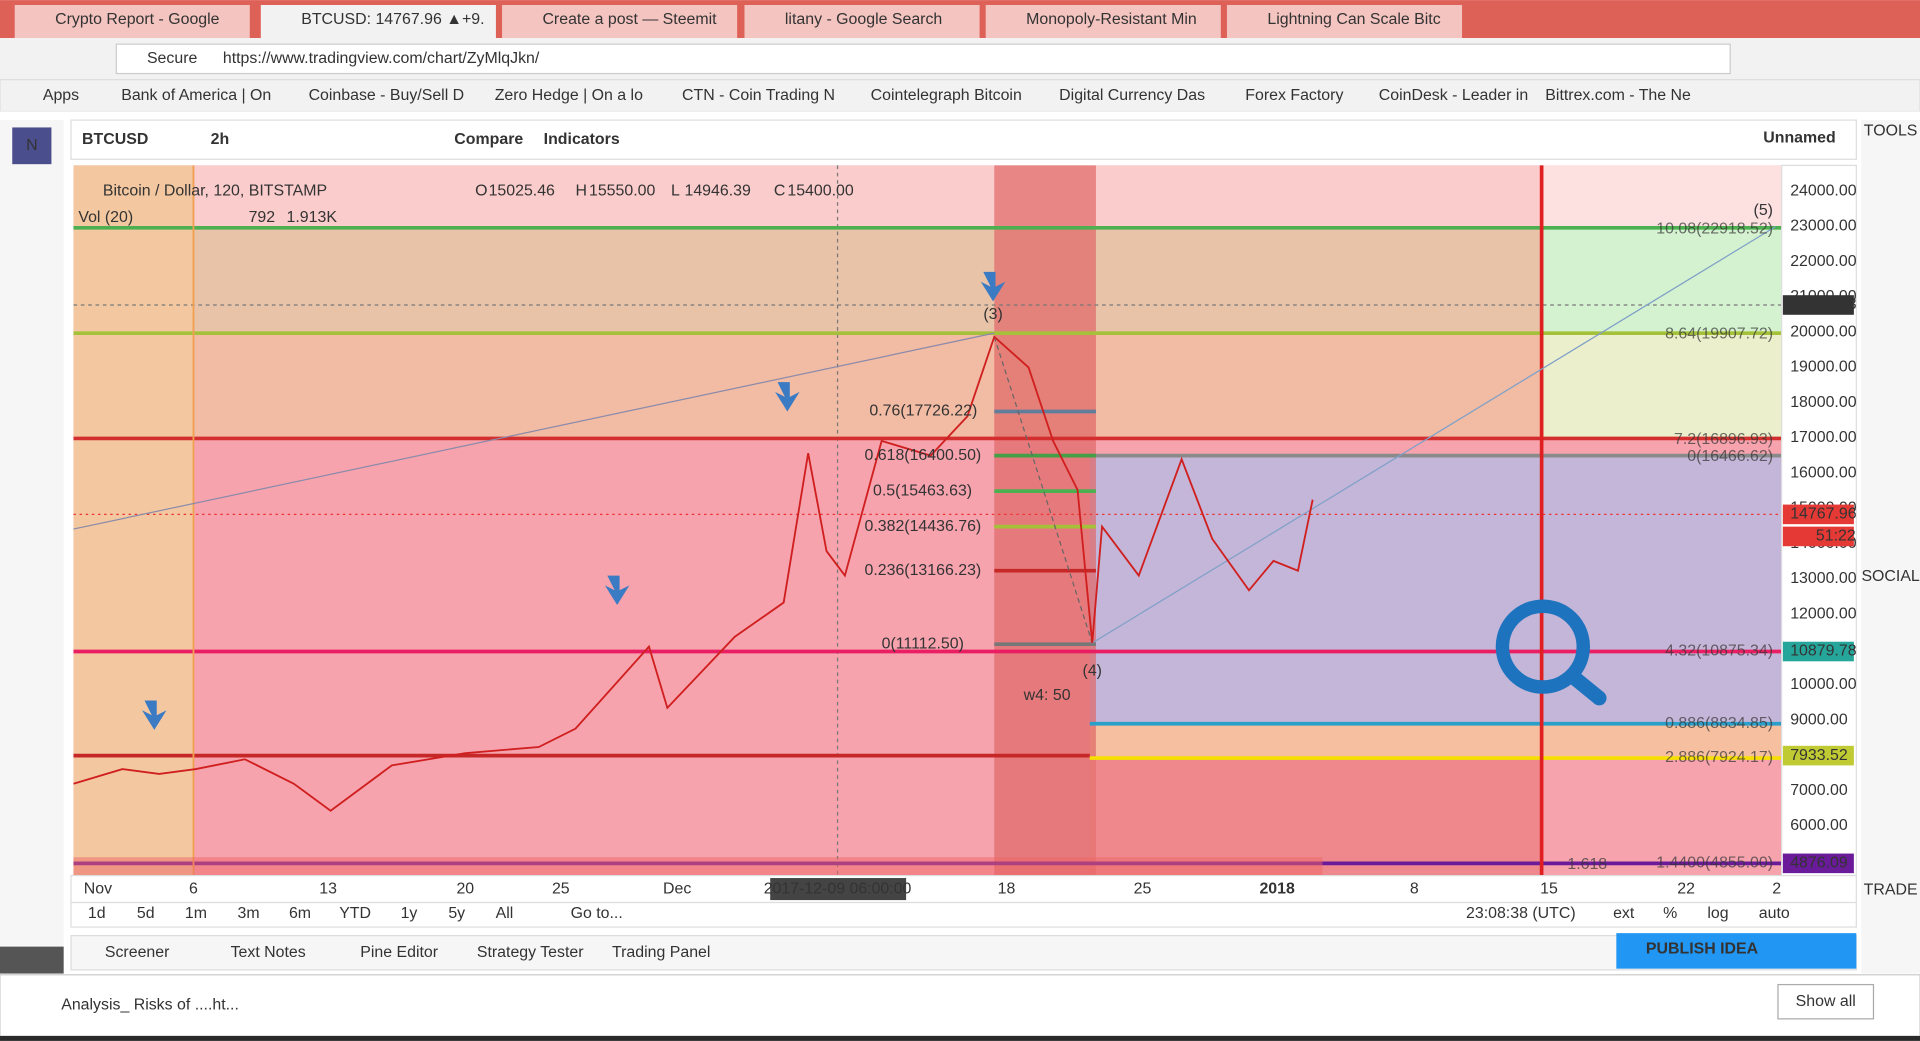 This screenshot has height=1041, width=1920. I want to click on tab-title: Lightning Can Scale Bitc, so click(1353, 19).